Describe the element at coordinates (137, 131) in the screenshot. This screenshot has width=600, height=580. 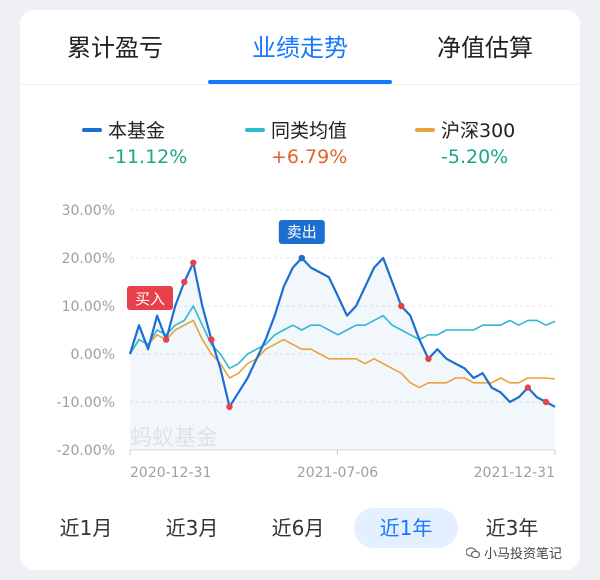
I see `legend-name: 本基金` at that location.